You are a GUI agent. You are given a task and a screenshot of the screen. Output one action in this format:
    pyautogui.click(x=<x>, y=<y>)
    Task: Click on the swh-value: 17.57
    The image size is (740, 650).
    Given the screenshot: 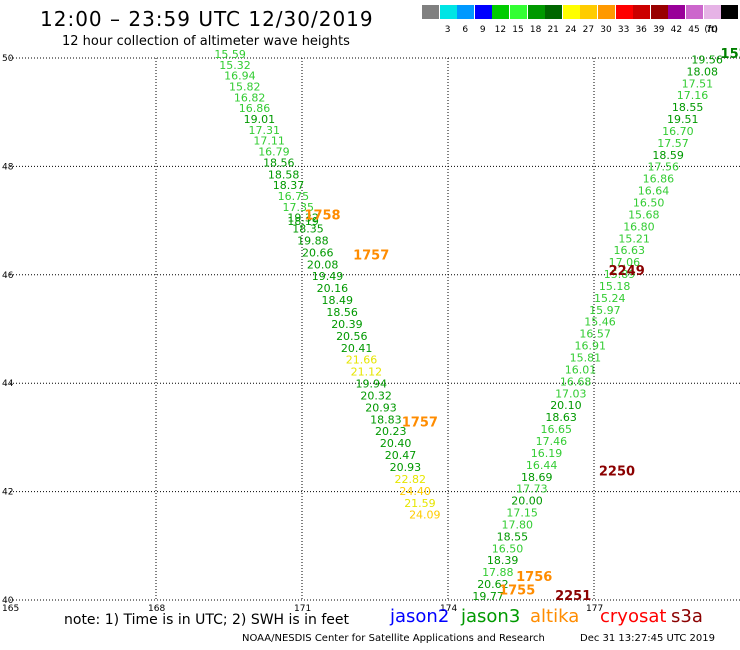 What is the action you would take?
    pyautogui.click(x=673, y=143)
    